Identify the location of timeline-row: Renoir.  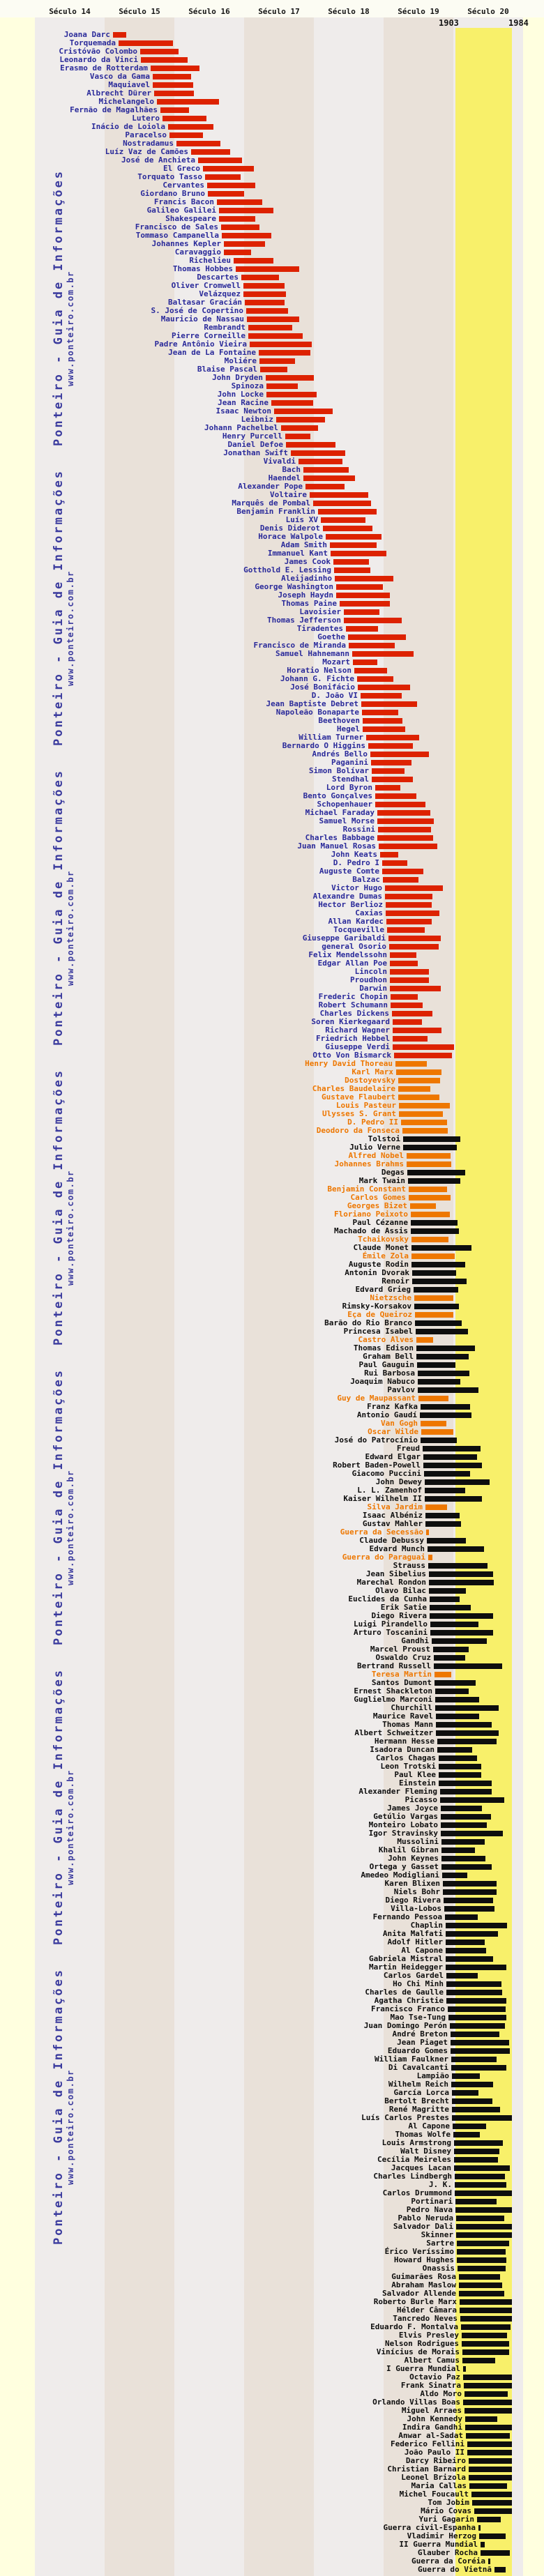
(272, 1282).